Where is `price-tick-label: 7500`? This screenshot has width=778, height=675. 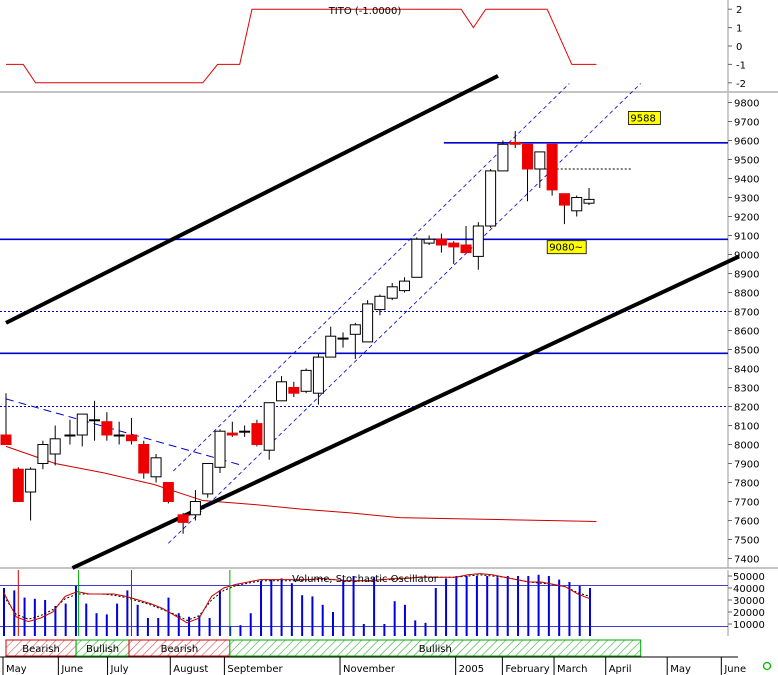 price-tick-label: 7500 is located at coordinates (746, 541).